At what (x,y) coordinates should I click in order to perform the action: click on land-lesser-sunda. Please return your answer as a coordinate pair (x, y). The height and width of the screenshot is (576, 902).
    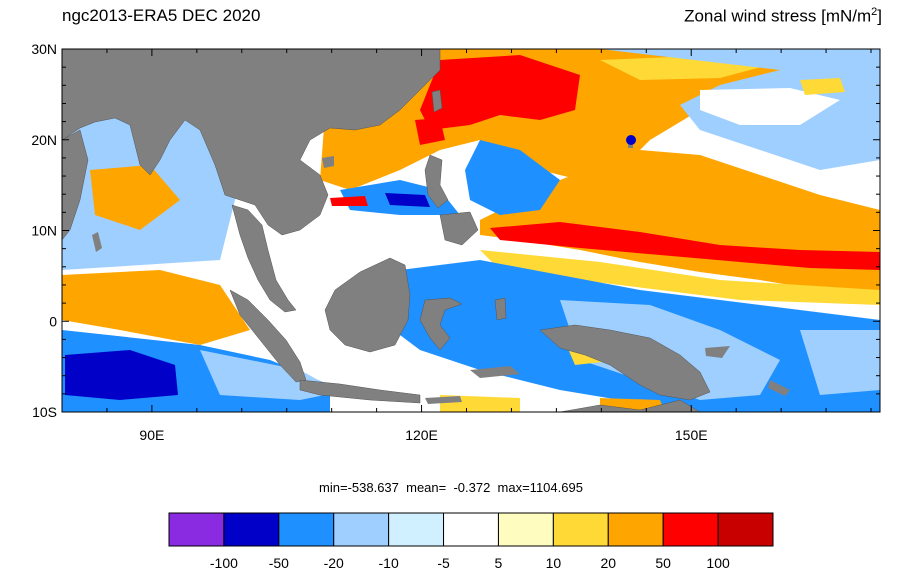
    Looking at the image, I should click on (443, 400).